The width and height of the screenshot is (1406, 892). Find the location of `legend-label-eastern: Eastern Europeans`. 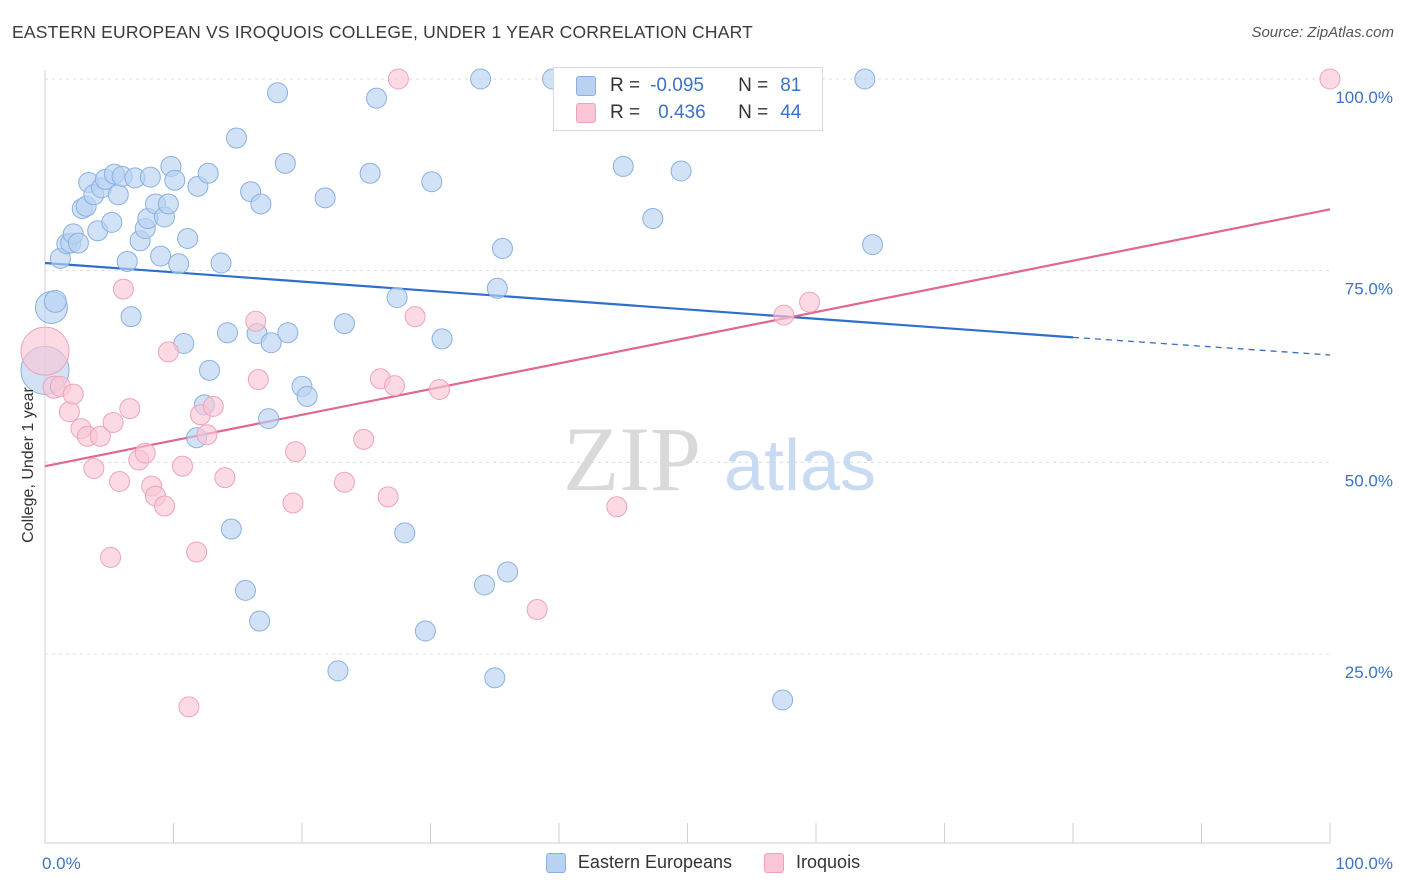

legend-label-eastern: Eastern Europeans is located at coordinates (655, 862).